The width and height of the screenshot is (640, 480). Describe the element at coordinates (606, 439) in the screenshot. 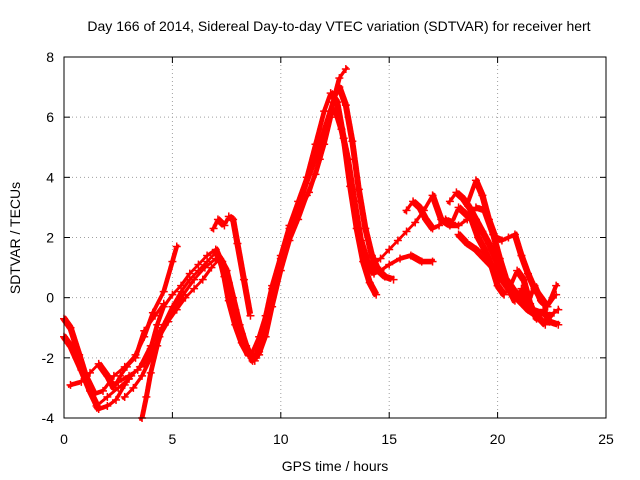

I see `x-tick-label: 25` at that location.